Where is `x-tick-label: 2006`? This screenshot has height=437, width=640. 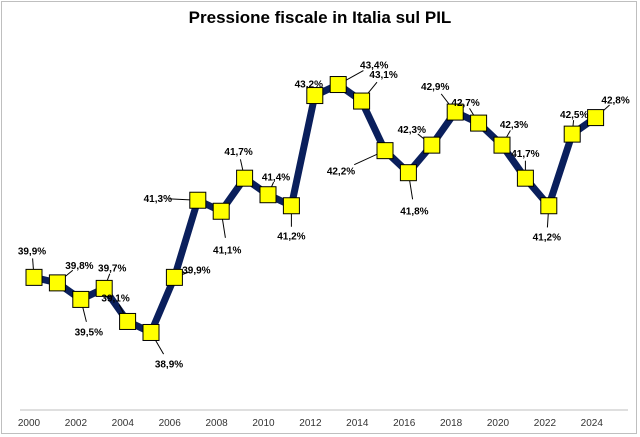
x-tick-label: 2006 is located at coordinates (170, 423).